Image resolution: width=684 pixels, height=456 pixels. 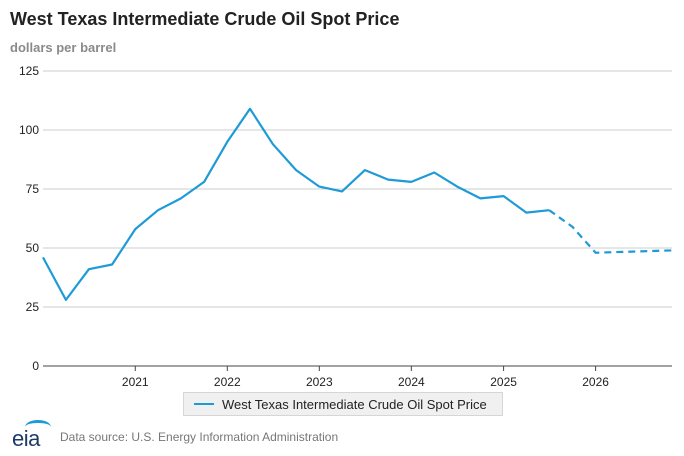 What do you see at coordinates (204, 404) in the screenshot?
I see `legend-swatch` at bounding box center [204, 404].